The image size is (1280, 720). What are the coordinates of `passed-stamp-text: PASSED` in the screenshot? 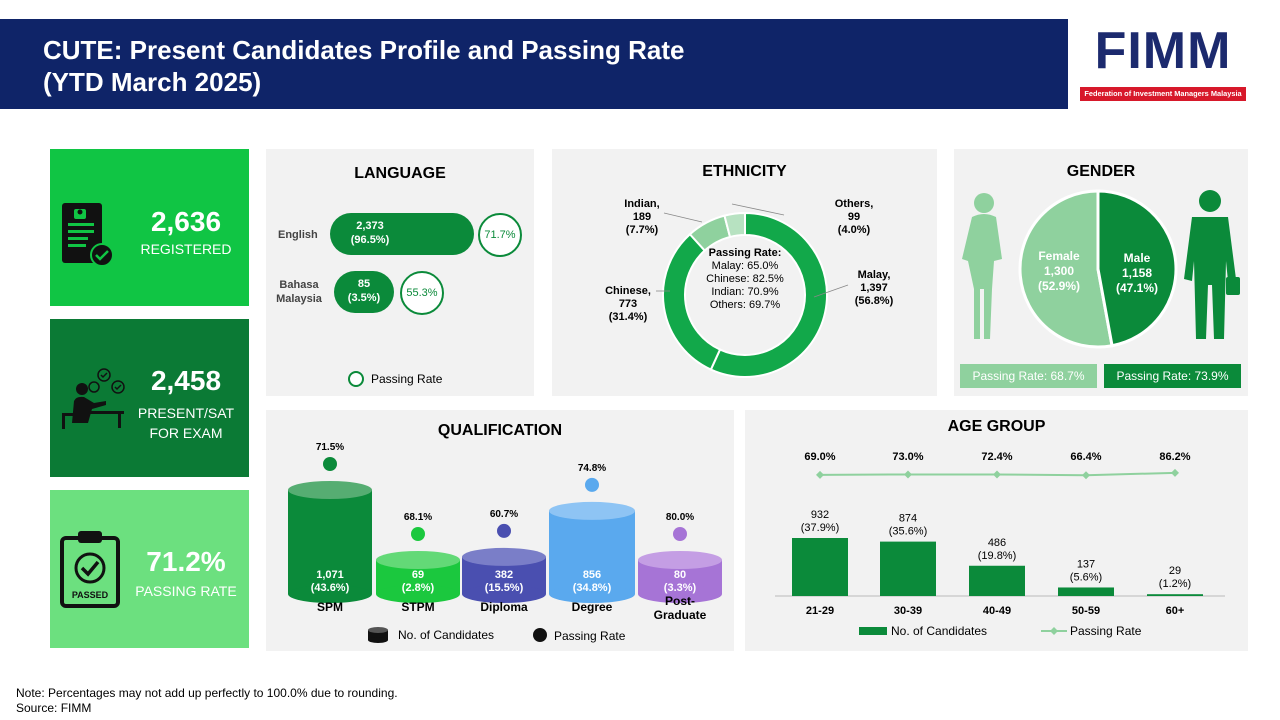 It's located at (90, 595).